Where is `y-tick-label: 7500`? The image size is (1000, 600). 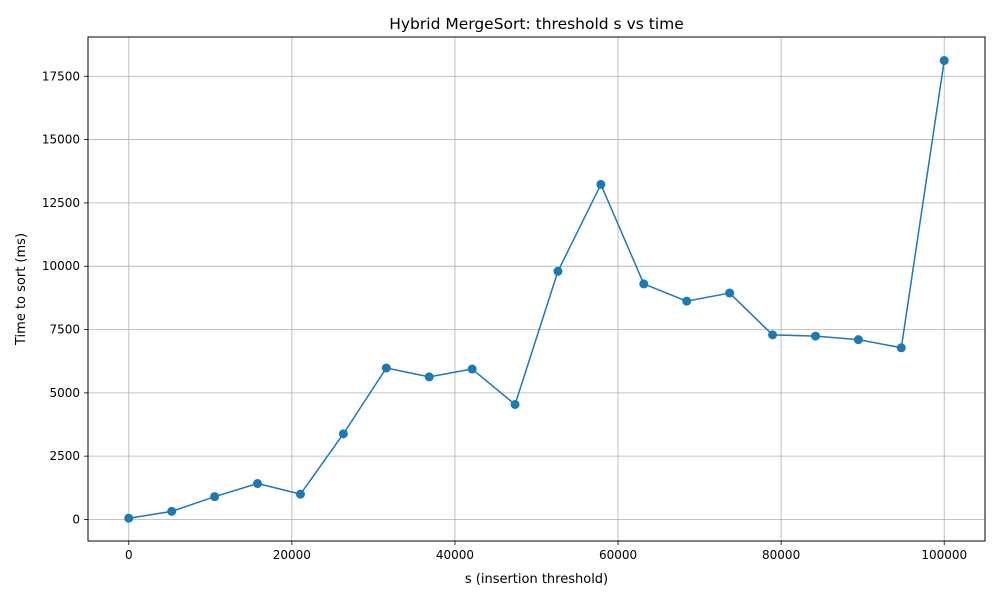
y-tick-label: 7500 is located at coordinates (64, 330).